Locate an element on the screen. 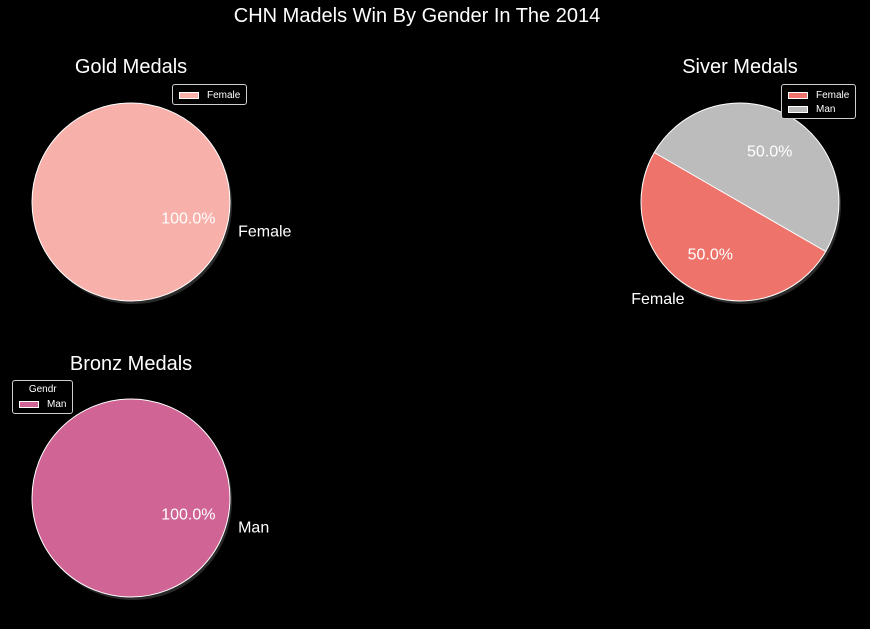 The width and height of the screenshot is (870, 629). pie-chart-1: Gold Medals 100.0% Female is located at coordinates (161, 180).